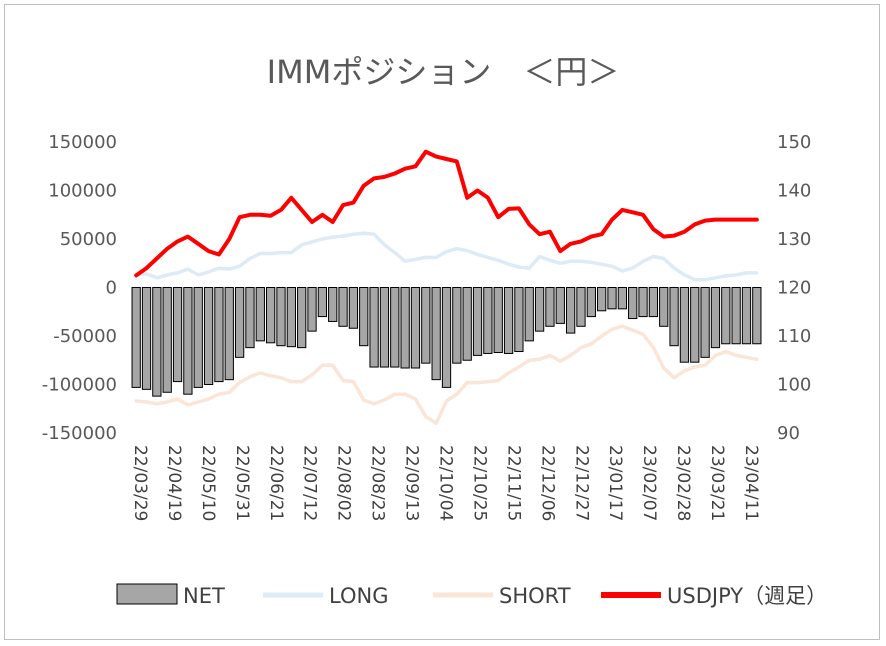  What do you see at coordinates (310, 483) in the screenshot?
I see `x-tick-label: 22/07/12` at bounding box center [310, 483].